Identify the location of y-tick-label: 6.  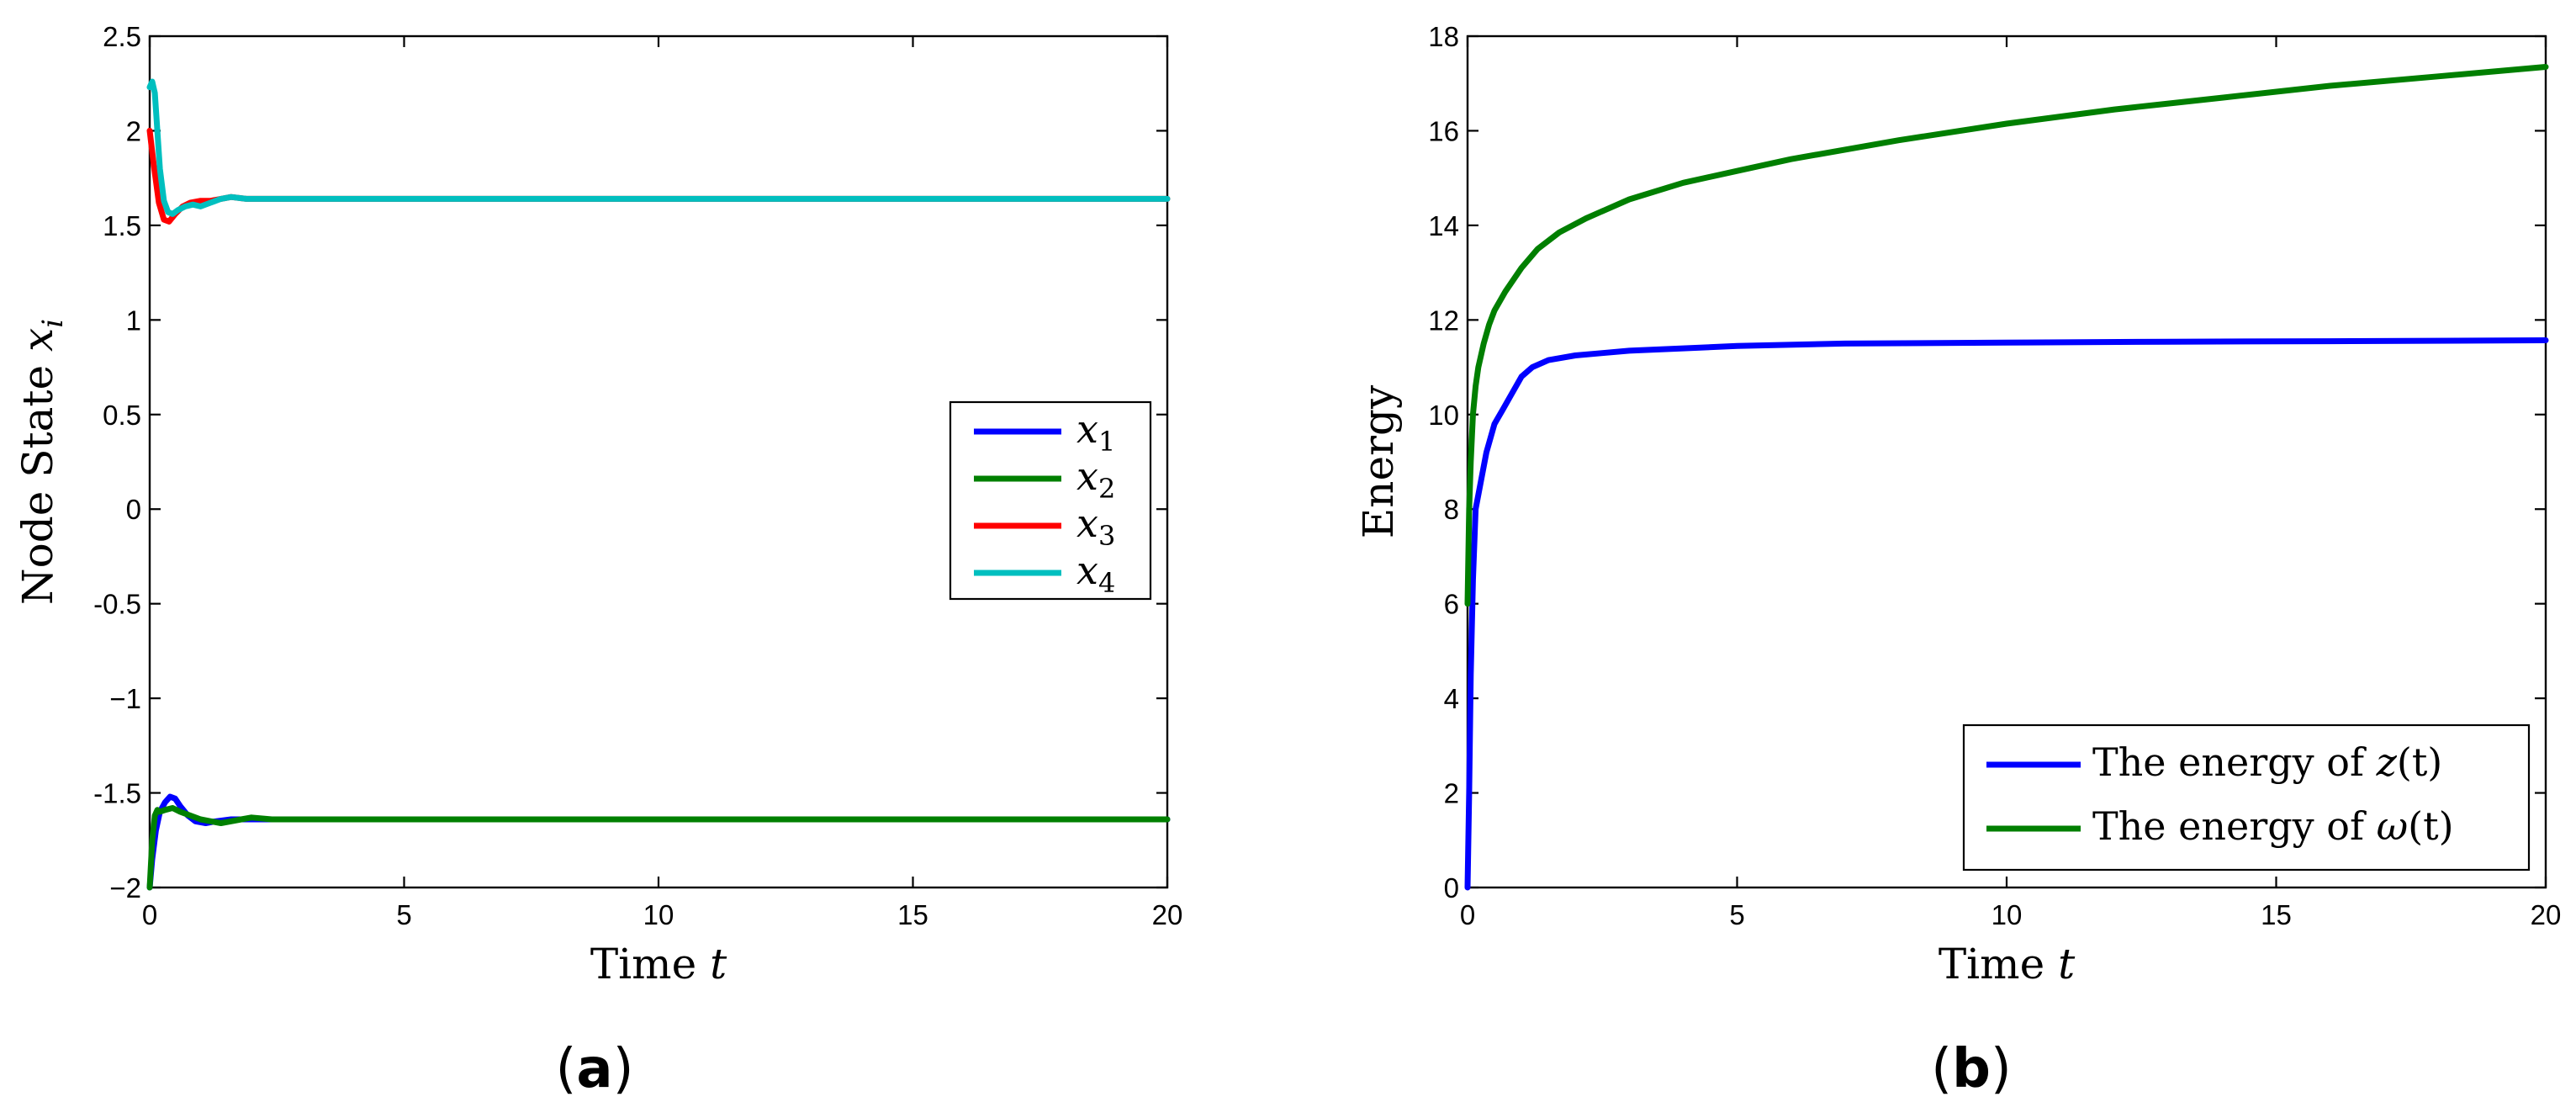
(1451, 604).